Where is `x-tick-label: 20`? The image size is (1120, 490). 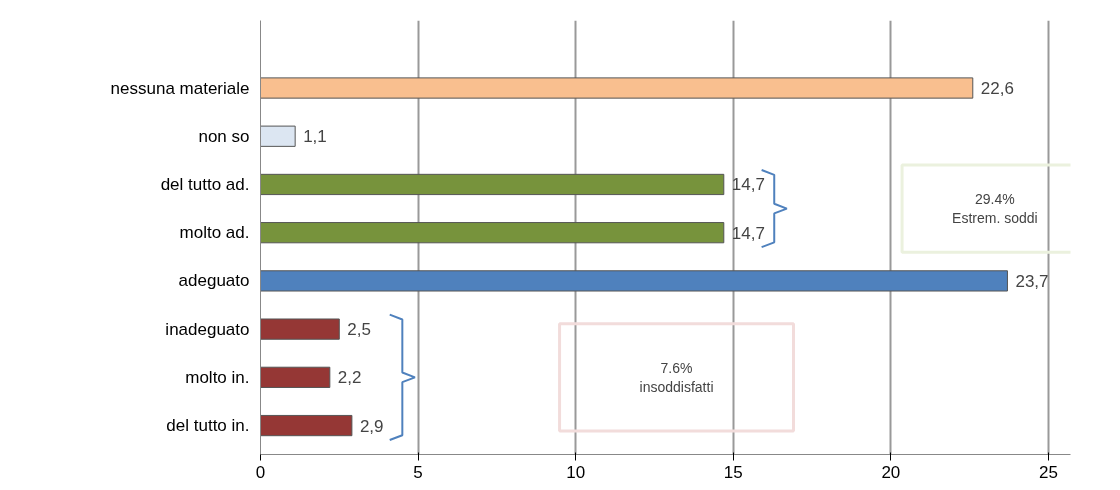
x-tick-label: 20 is located at coordinates (891, 472).